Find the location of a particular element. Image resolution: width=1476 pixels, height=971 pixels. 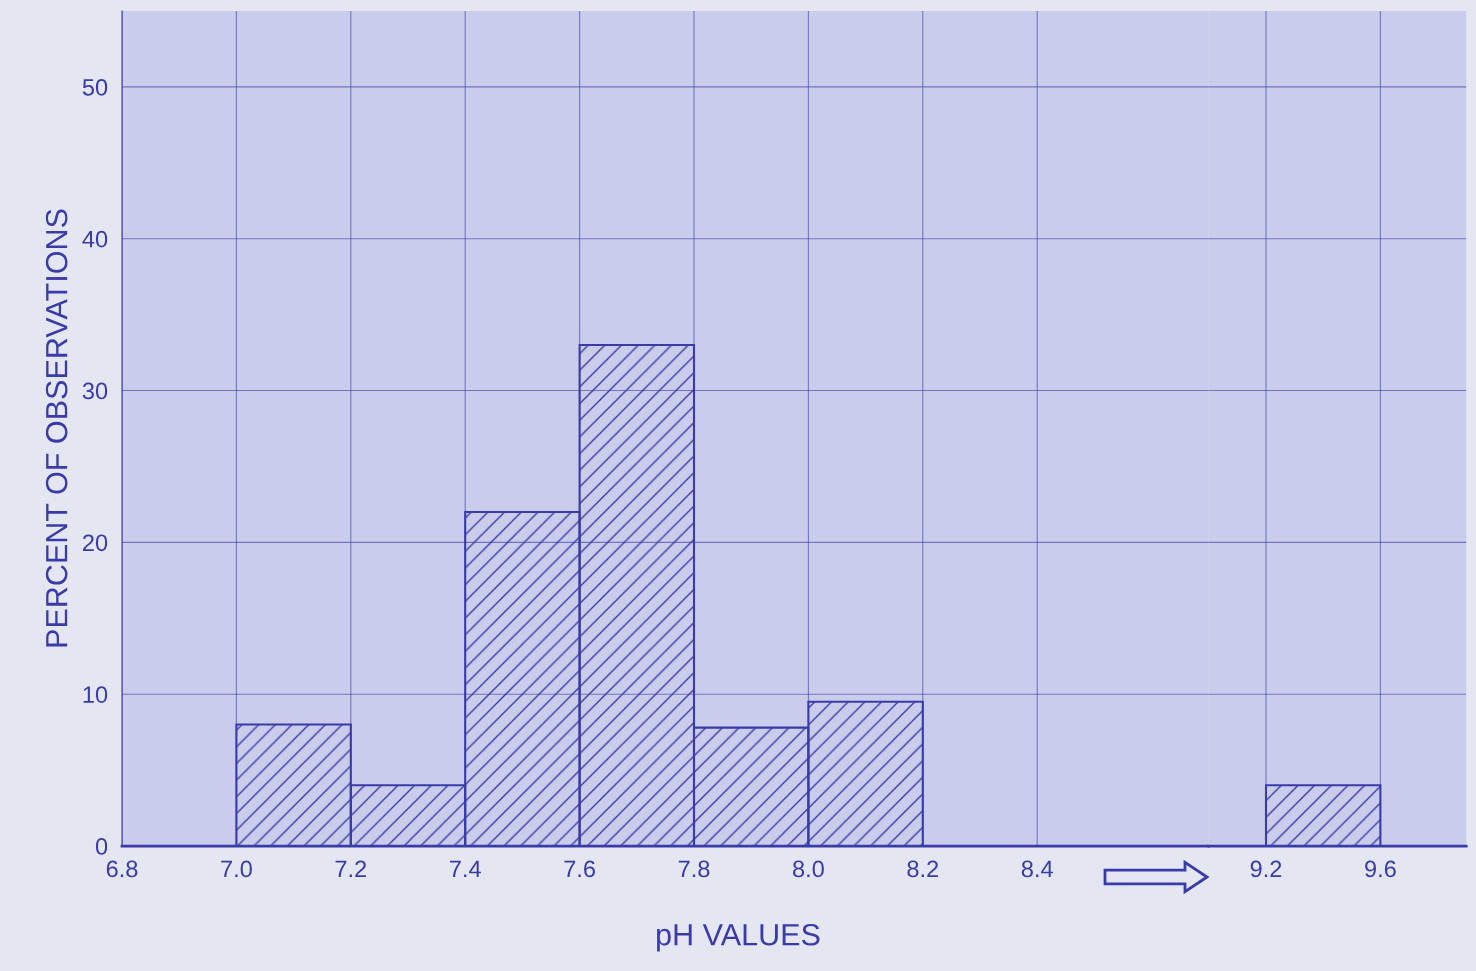

x-tick-label: 7.6 is located at coordinates (579, 869).